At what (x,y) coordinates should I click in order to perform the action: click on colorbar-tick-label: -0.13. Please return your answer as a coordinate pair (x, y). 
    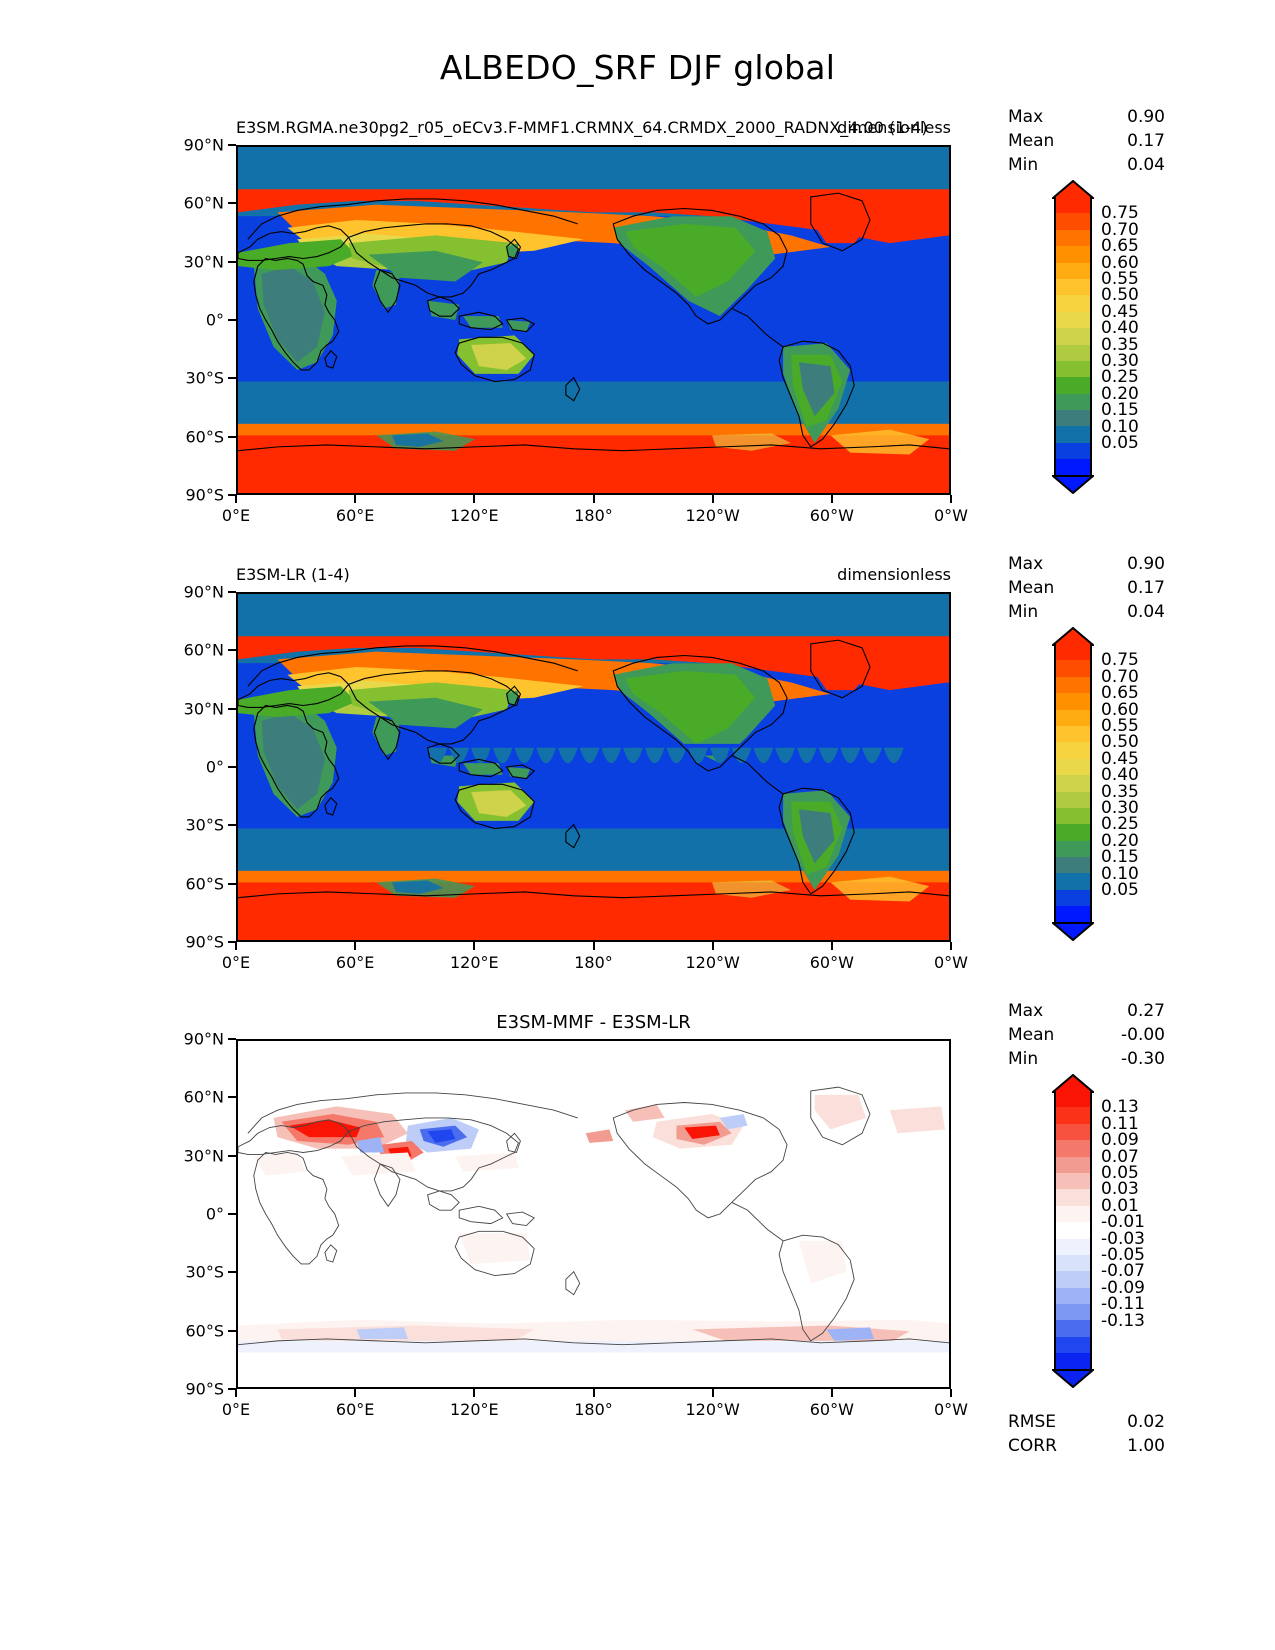
    Looking at the image, I should click on (1123, 1320).